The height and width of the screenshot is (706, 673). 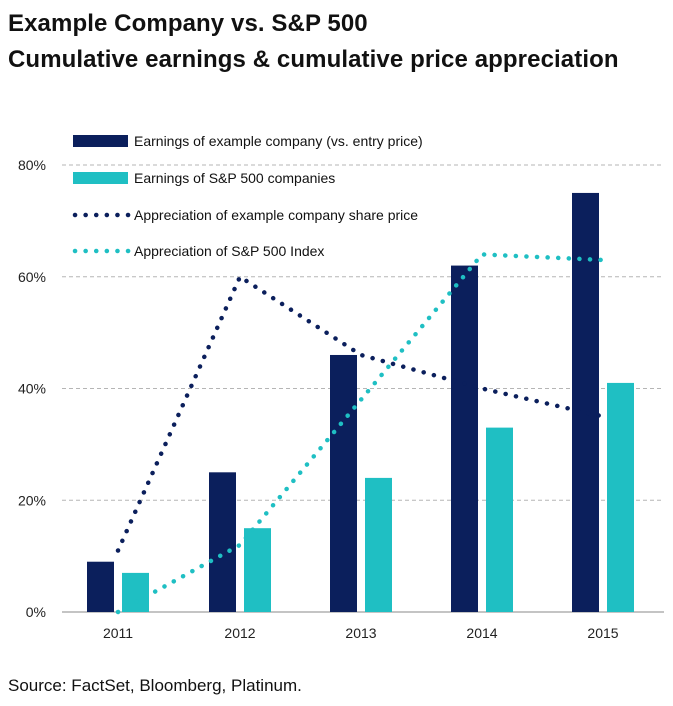 I want to click on x-tick-label-2013: 2013, so click(x=360, y=633).